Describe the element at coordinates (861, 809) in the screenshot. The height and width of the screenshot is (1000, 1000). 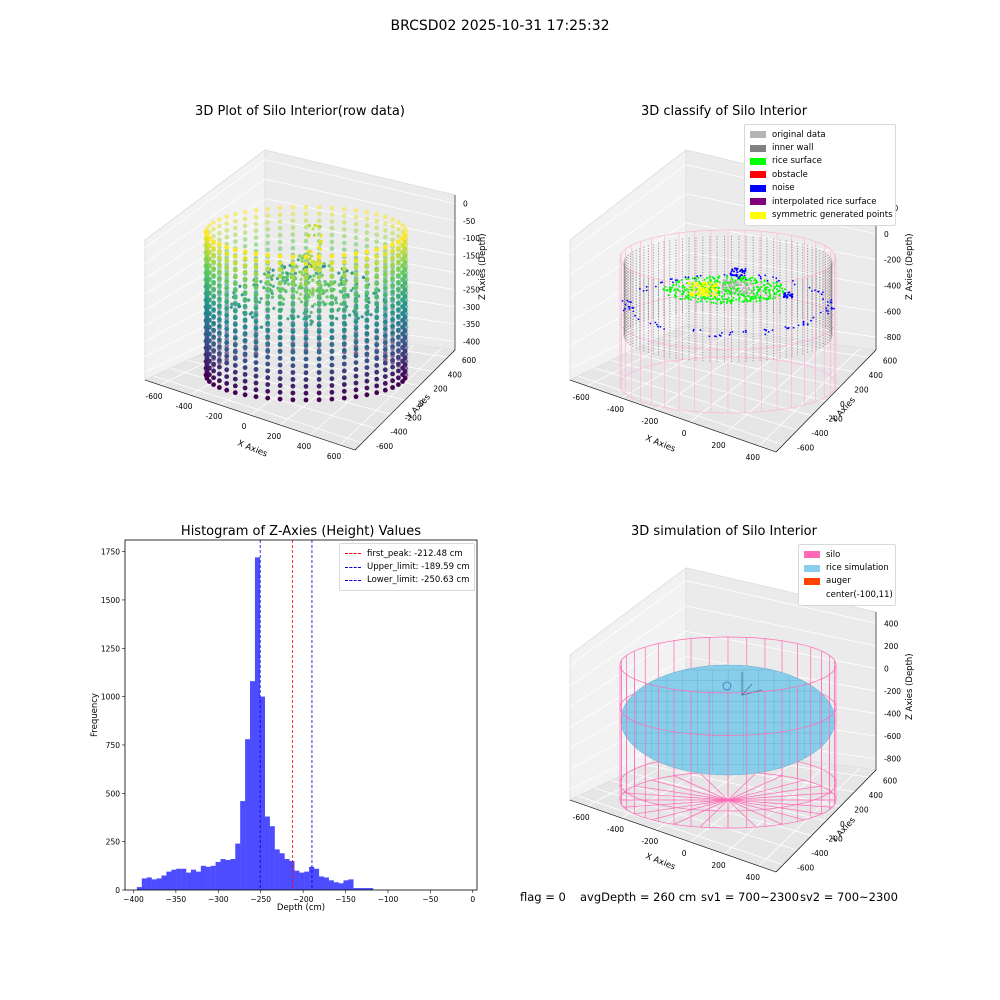
I see `y-tick-label: 200` at that location.